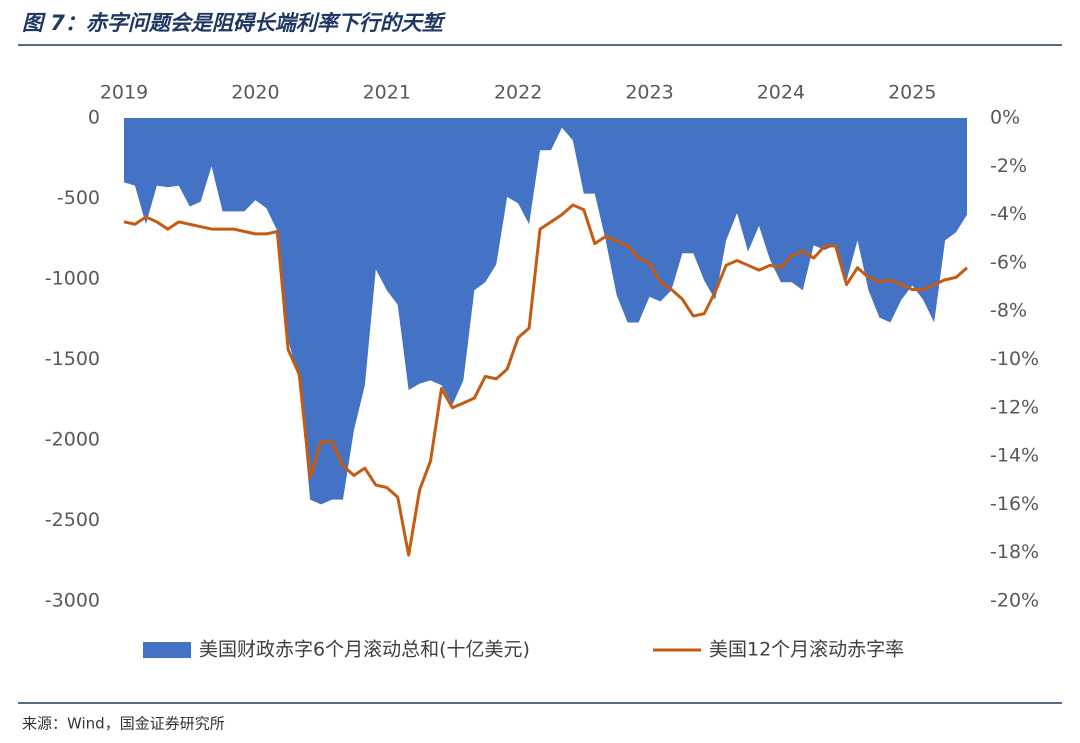 The image size is (1080, 743). What do you see at coordinates (72, 520) in the screenshot?
I see `y-tick-label: -2500` at bounding box center [72, 520].